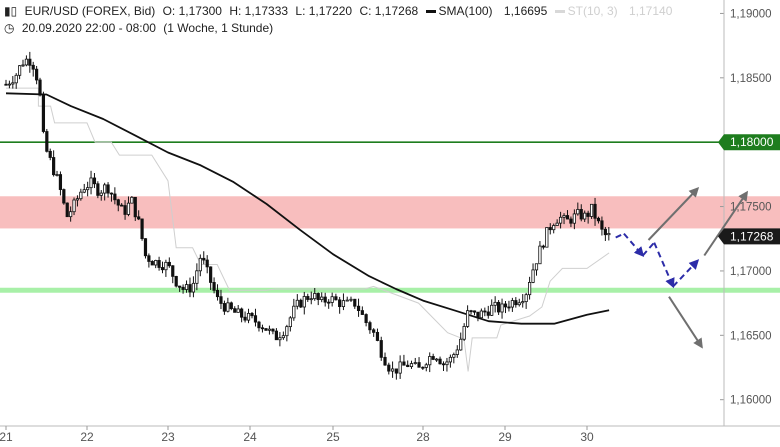  Describe the element at coordinates (505, 437) in the screenshot. I see `x-tick-label: 29` at that location.